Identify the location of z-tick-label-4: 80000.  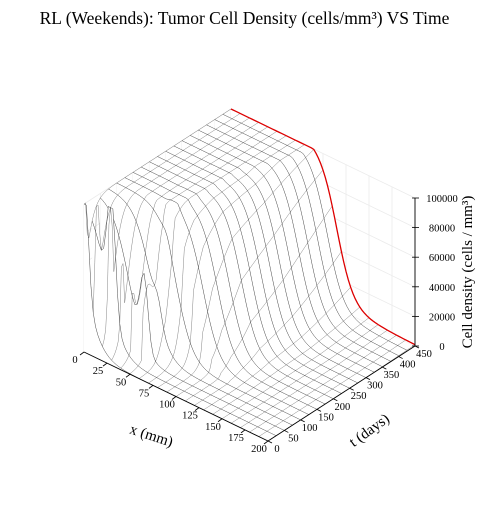
(442, 229).